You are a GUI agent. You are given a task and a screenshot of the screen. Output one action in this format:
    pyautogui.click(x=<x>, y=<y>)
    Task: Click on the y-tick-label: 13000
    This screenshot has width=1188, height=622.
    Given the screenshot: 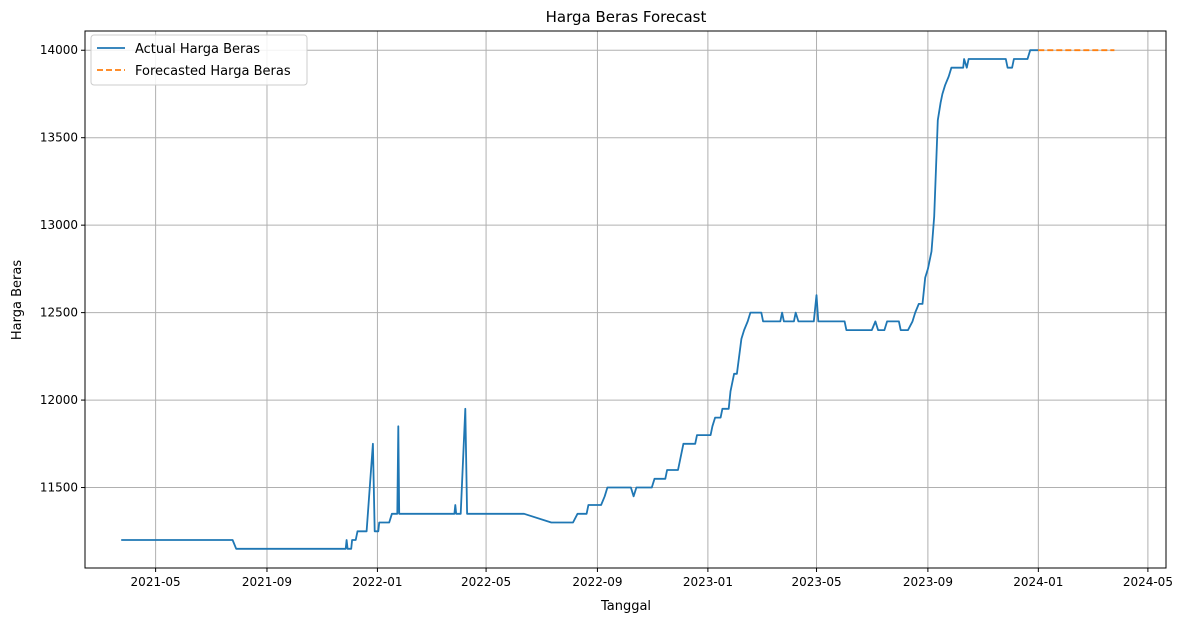 What is the action you would take?
    pyautogui.click(x=59, y=225)
    